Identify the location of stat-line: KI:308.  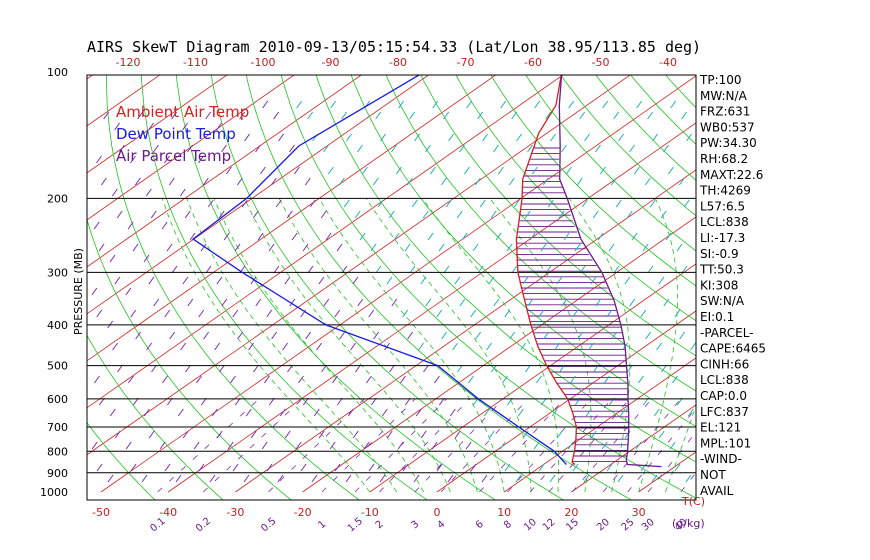
(719, 285).